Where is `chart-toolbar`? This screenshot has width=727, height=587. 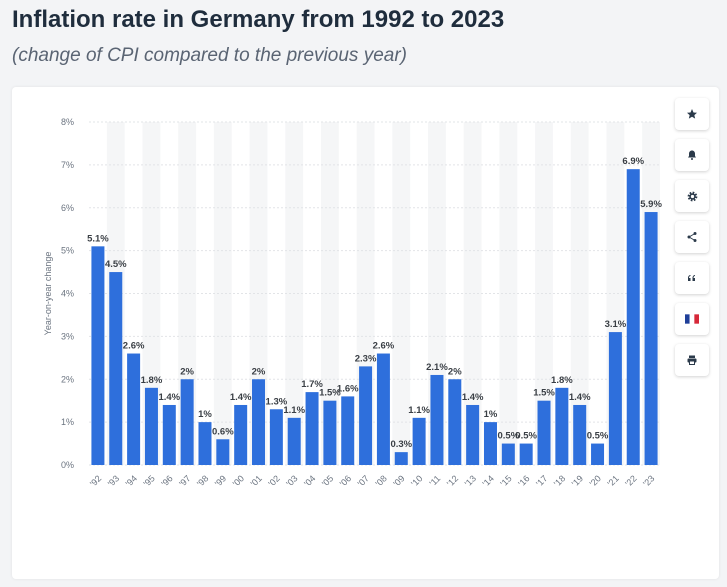
chart-toolbar is located at coordinates (692, 241).